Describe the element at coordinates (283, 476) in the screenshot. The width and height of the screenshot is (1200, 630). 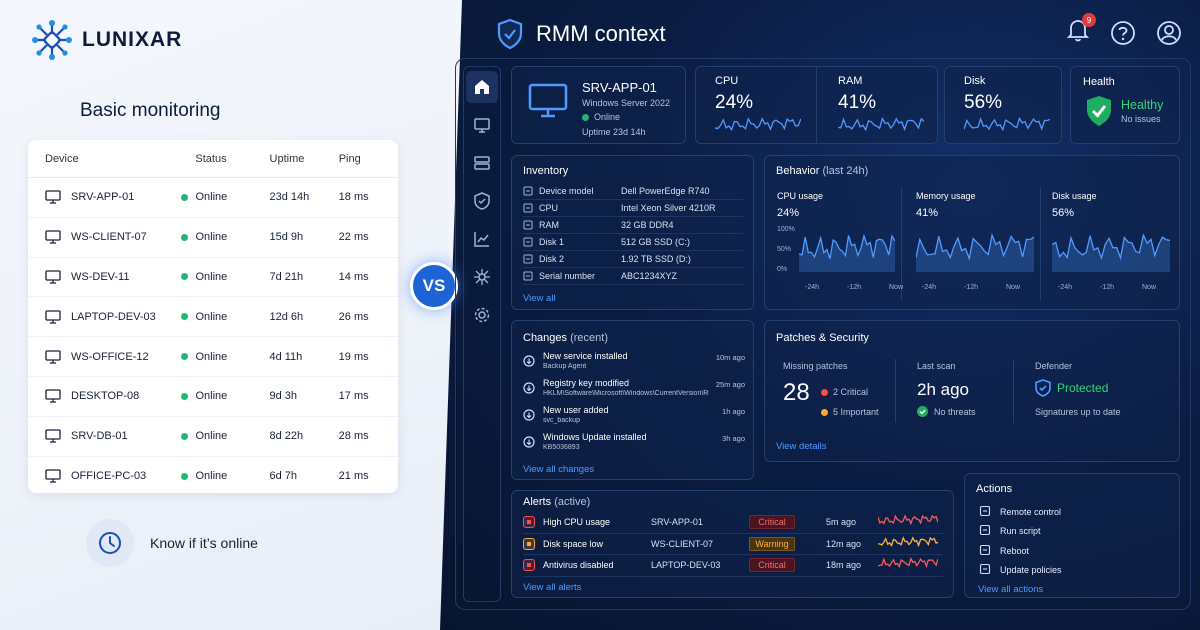
I see `uptime-cell: 6d 7h` at that location.